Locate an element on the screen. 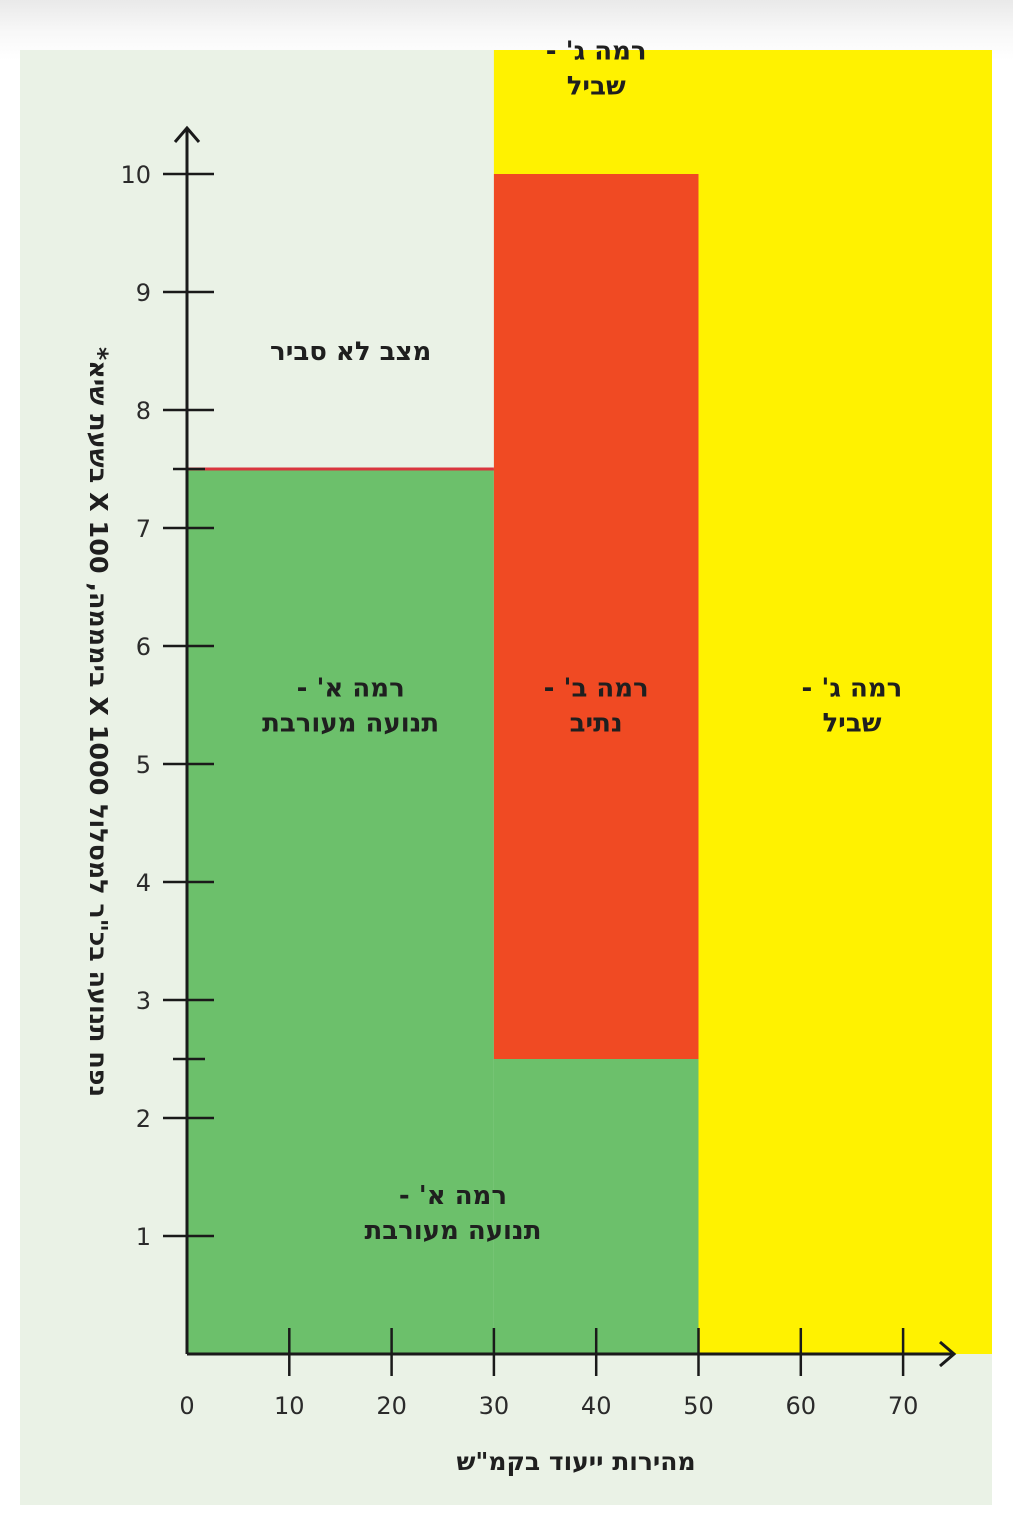 The height and width of the screenshot is (1526, 1013). y-tick-label-9: 9 is located at coordinates (143, 293).